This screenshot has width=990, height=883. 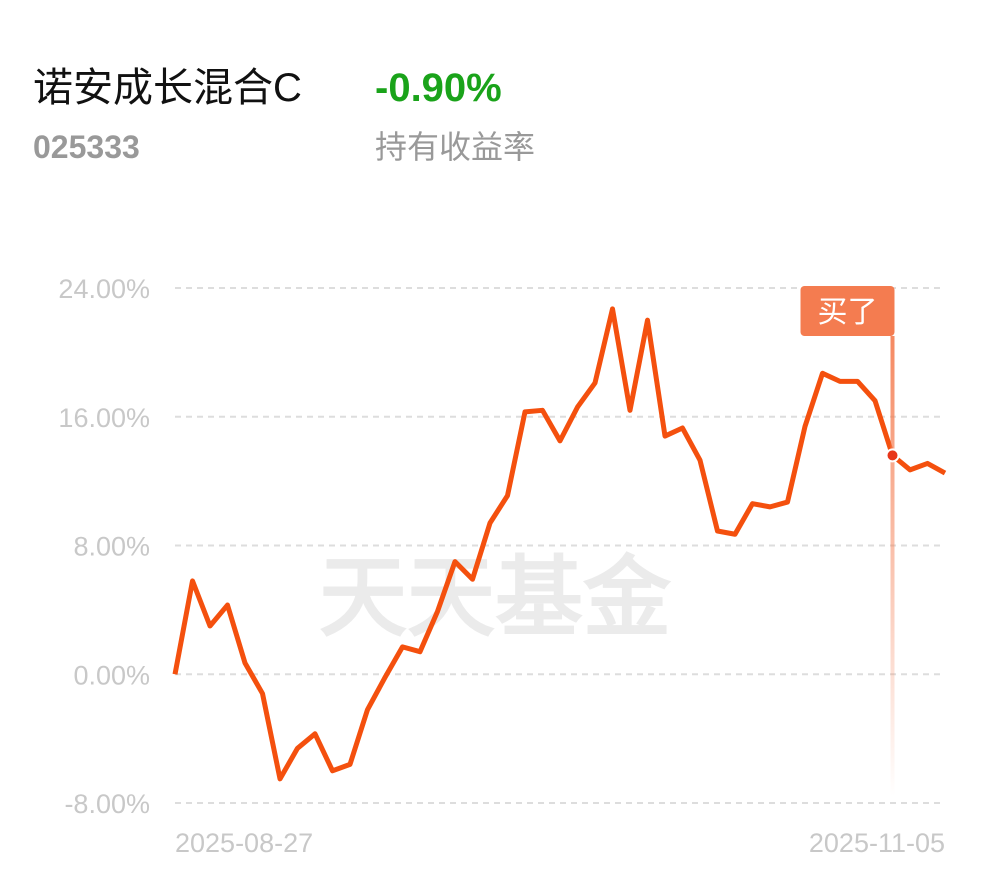 What do you see at coordinates (438, 88) in the screenshot?
I see `fund-return: -0.90%` at bounding box center [438, 88].